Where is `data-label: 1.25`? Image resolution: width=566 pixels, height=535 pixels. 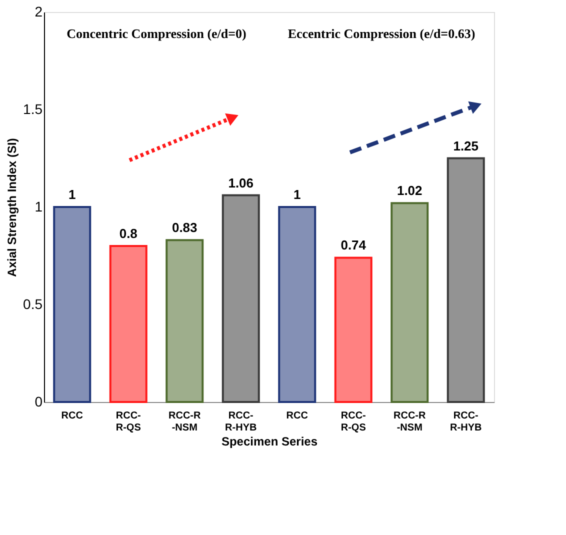 data-label: 1.25 is located at coordinates (466, 146).